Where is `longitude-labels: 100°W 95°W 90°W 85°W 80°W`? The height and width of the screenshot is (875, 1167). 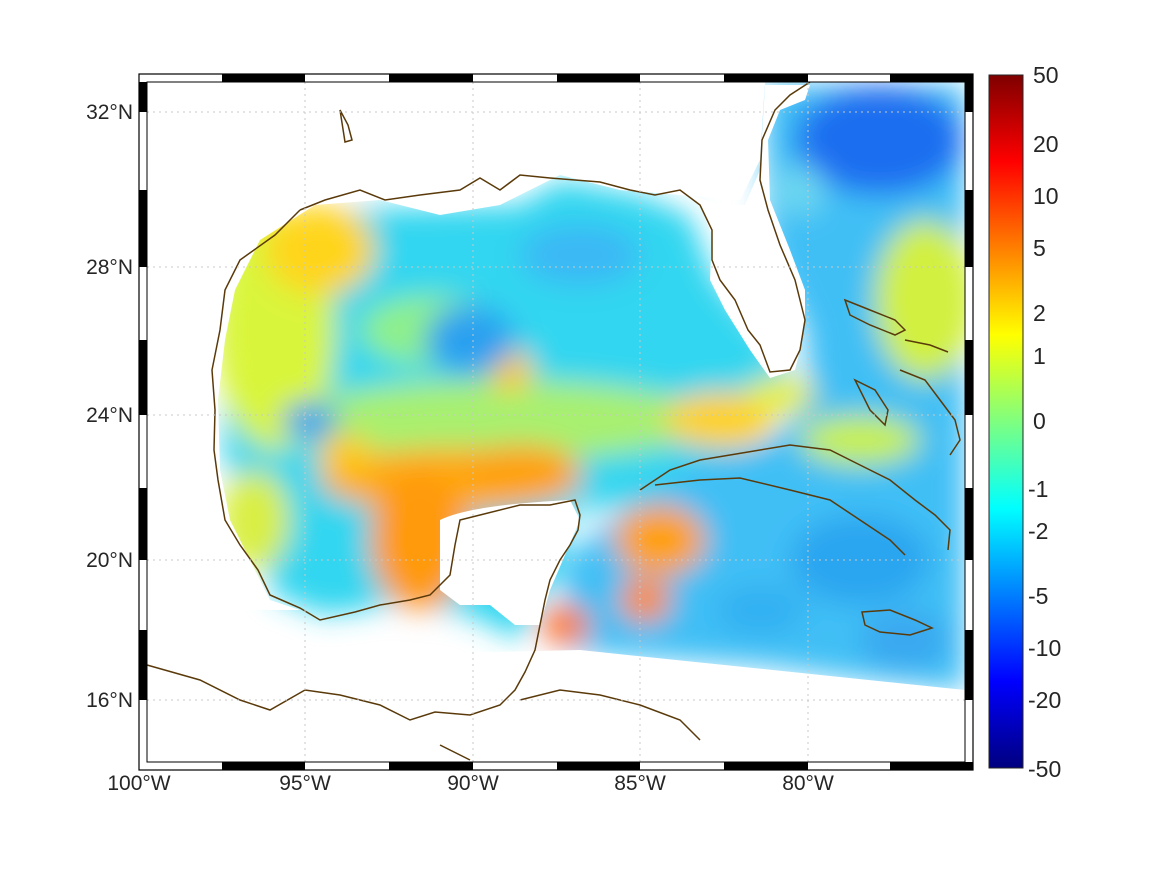 longitude-labels: 100°W 95°W 90°W 85°W 80°W is located at coordinates (470, 783).